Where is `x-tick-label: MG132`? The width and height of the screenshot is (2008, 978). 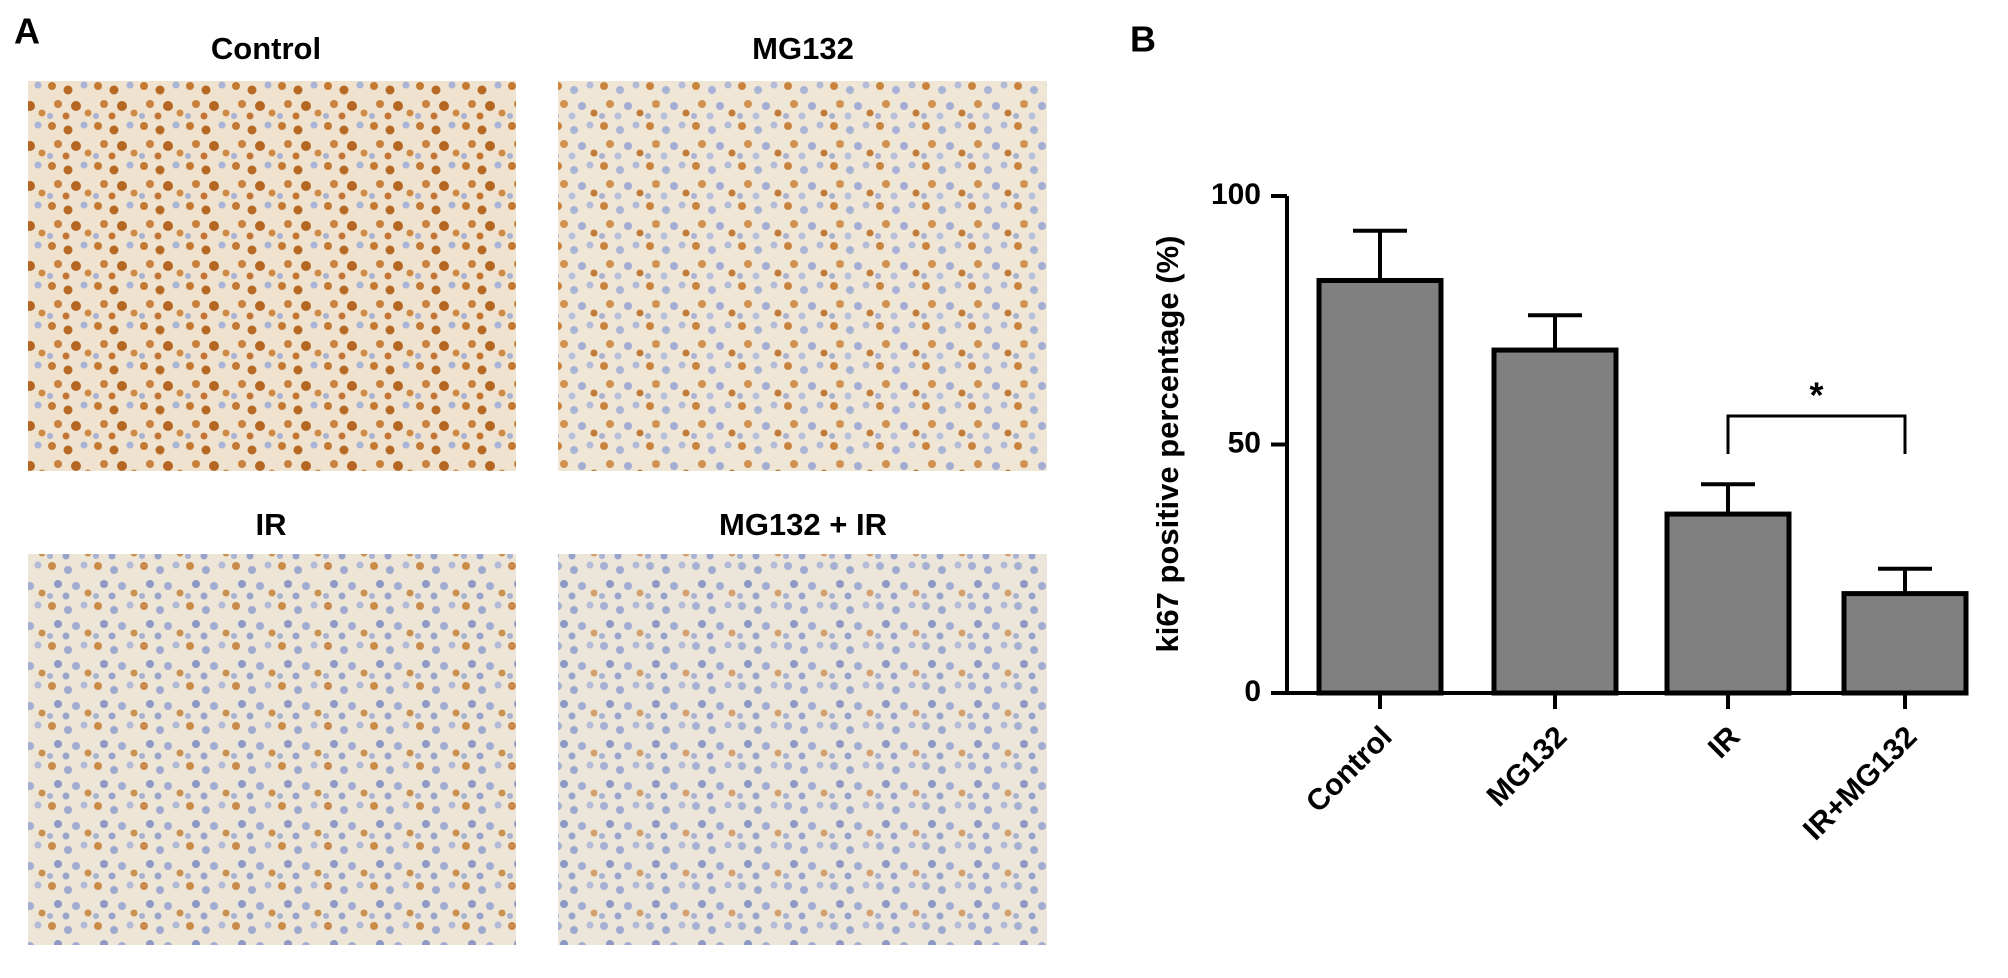 x-tick-label: MG132 is located at coordinates (1527, 766).